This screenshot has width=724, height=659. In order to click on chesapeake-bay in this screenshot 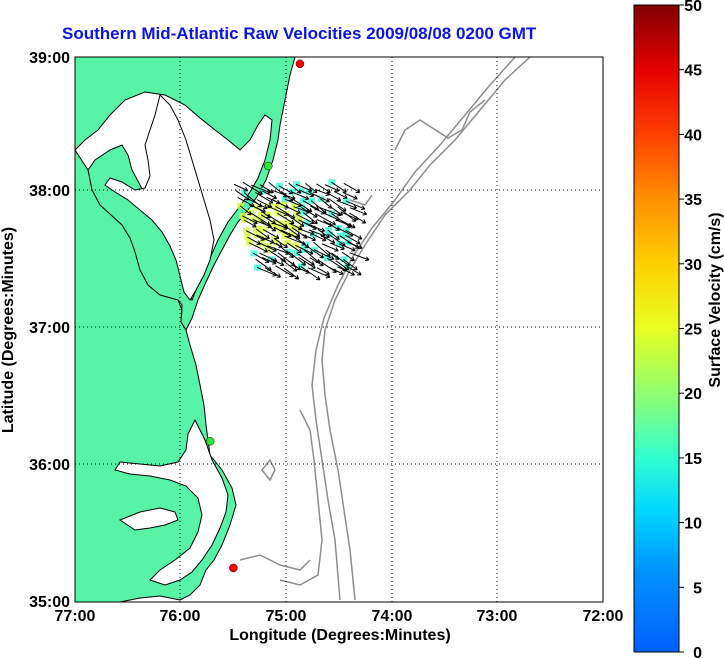, I will do `click(159, 197)`.